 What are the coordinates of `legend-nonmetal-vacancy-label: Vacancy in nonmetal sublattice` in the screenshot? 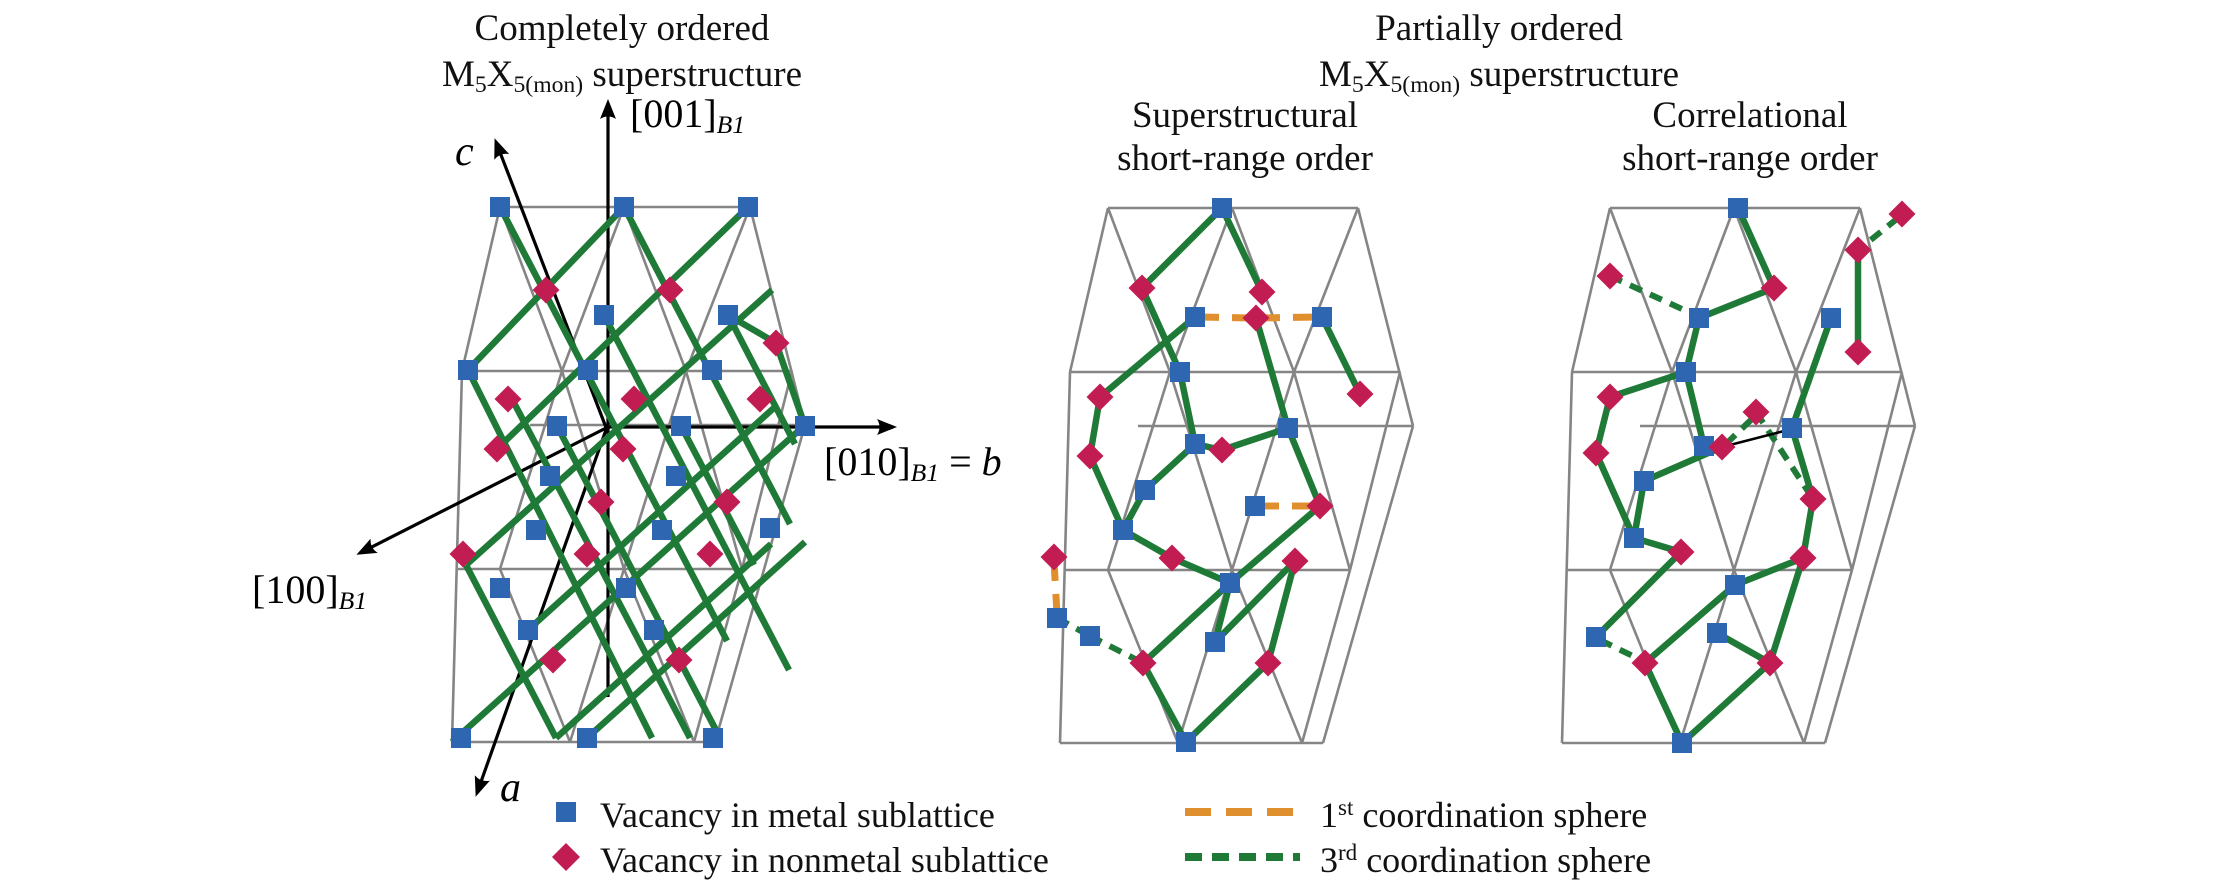 It's located at (824, 860).